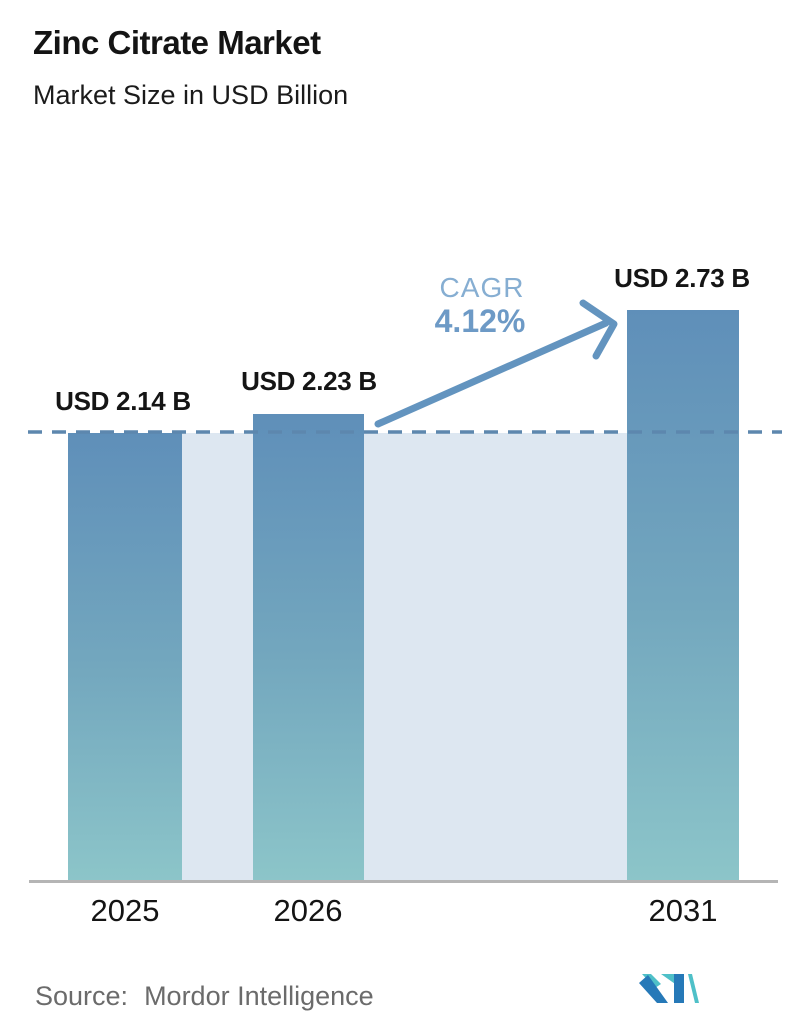  Describe the element at coordinates (480, 321) in the screenshot. I see `cagr-value: 4.12%` at that location.